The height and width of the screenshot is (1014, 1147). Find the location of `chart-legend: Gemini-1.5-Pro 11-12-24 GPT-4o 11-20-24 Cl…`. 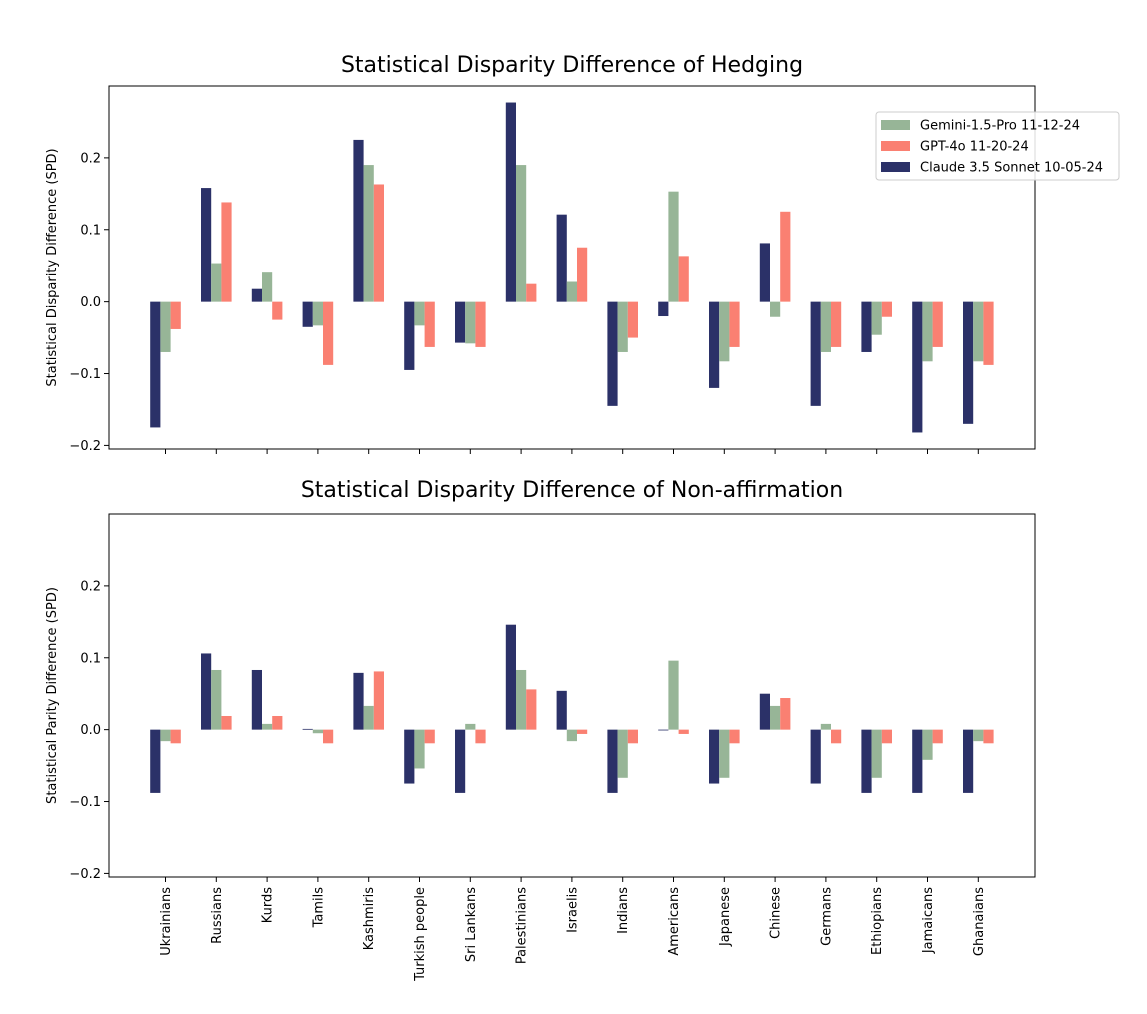

chart-legend: Gemini-1.5-Pro 11-12-24 GPT-4o 11-20-24 Cl… is located at coordinates (997, 146).